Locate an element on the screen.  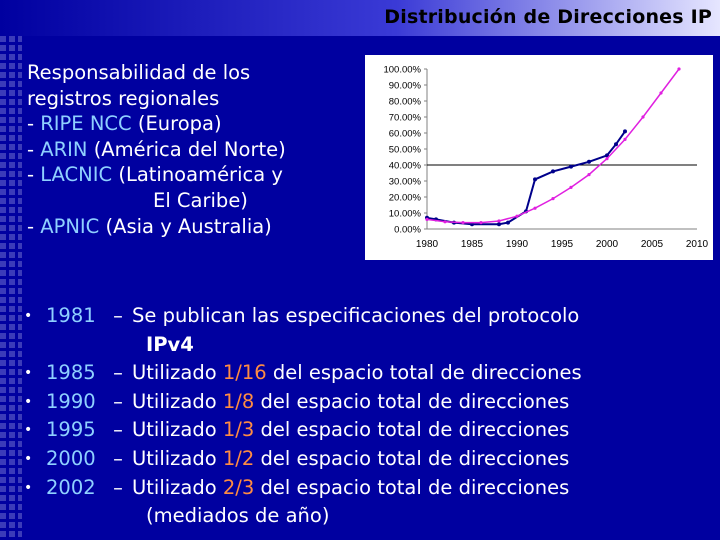
registry-name: APNIC is located at coordinates (70, 226).